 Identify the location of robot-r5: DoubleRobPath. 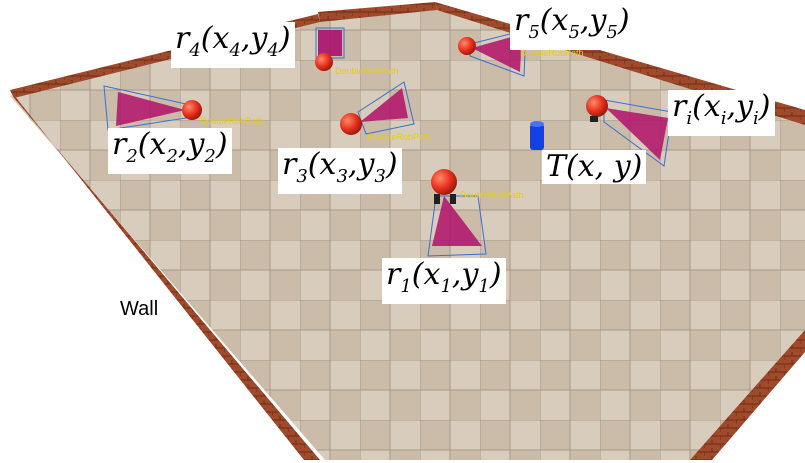
(521, 53).